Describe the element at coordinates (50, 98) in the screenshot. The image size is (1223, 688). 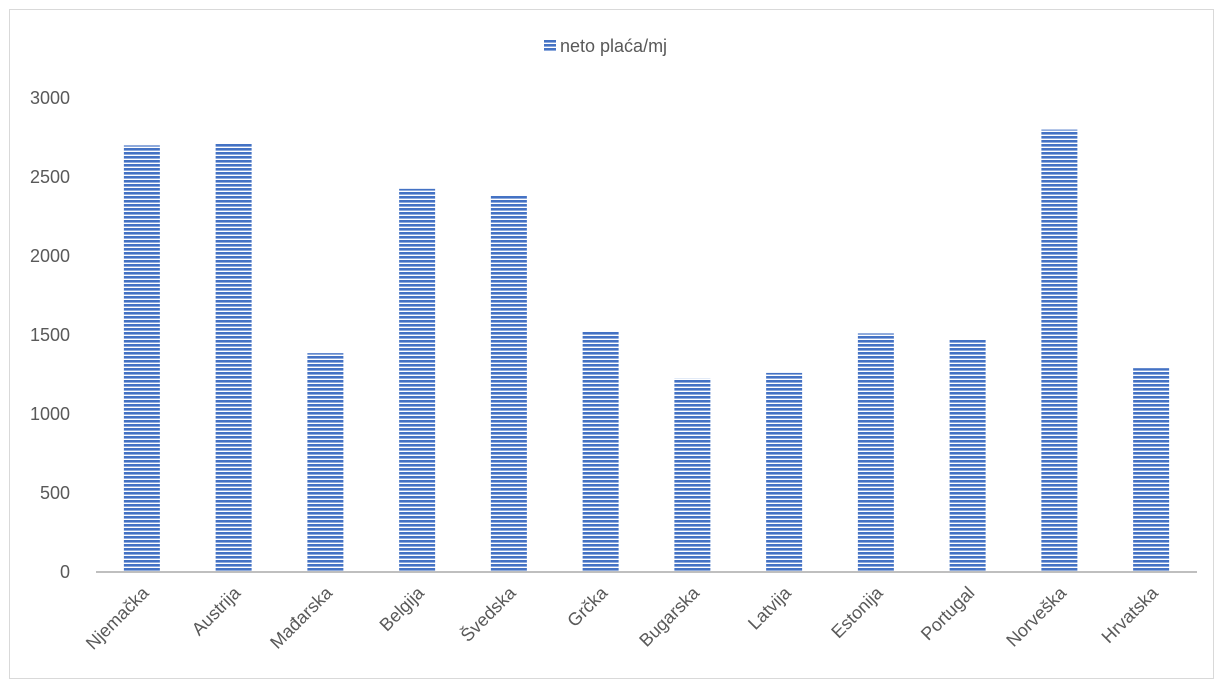
I see `y-tick-label: 3000` at that location.